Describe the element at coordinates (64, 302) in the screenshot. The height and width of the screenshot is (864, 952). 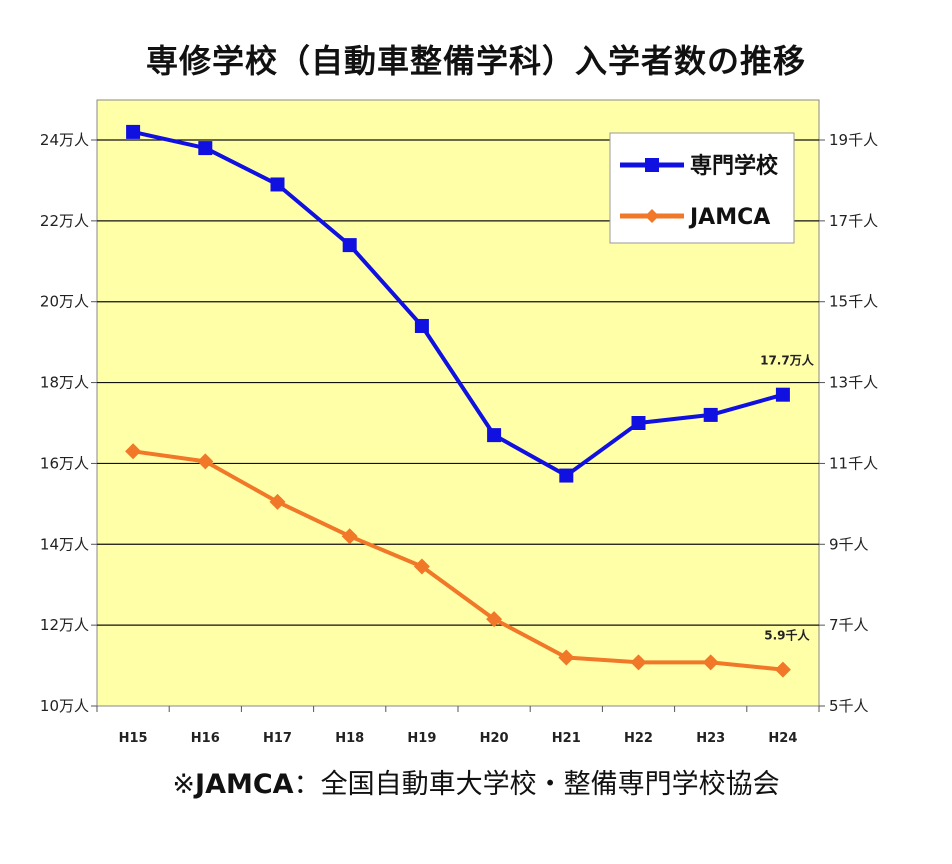
I see `left-tick-label: 20万人` at that location.